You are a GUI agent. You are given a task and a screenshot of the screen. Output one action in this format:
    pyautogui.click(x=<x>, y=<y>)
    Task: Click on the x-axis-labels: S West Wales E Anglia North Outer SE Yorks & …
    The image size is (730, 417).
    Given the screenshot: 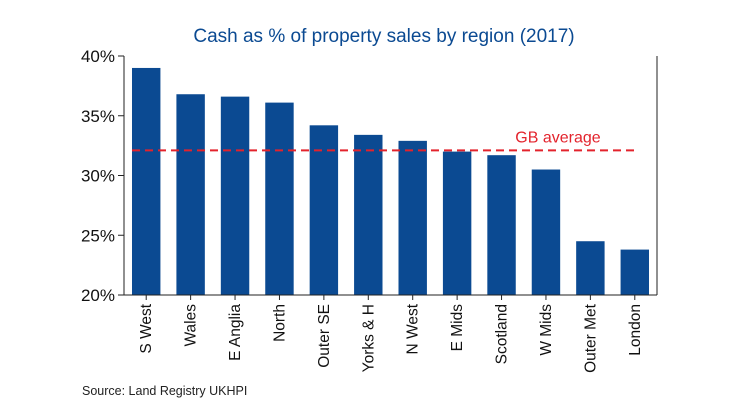 What is the action you would take?
    pyautogui.click(x=391, y=334)
    